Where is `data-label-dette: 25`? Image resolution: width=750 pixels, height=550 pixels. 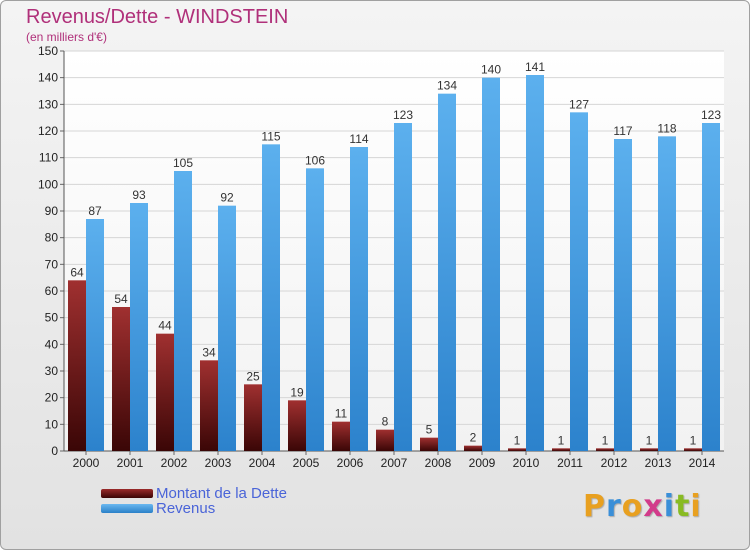 data-label-dette: 25 is located at coordinates (253, 376).